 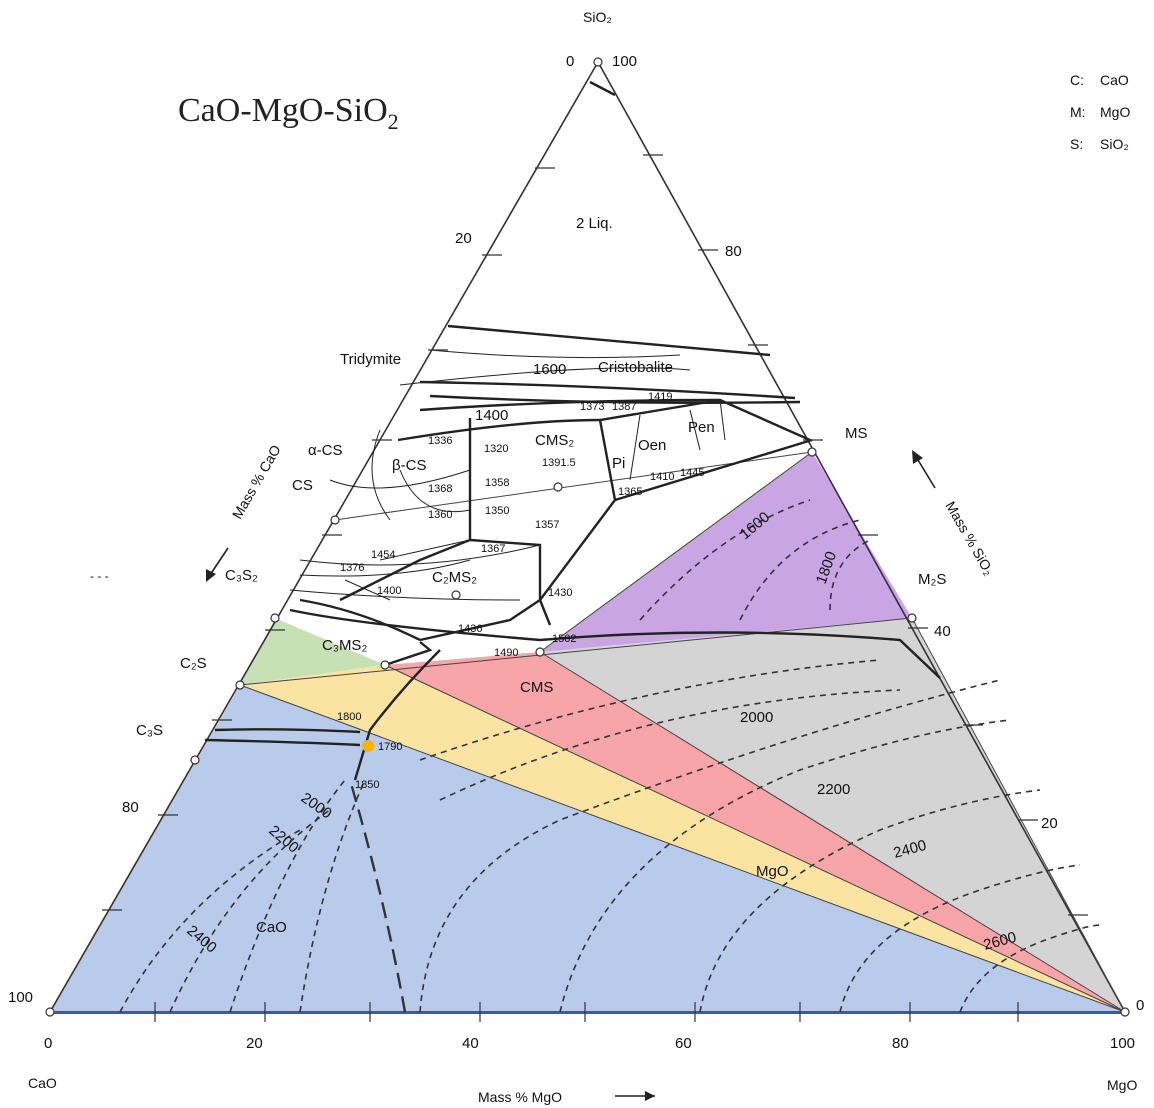 What do you see at coordinates (662, 477) in the screenshot?
I see `temp-1410: 1410` at bounding box center [662, 477].